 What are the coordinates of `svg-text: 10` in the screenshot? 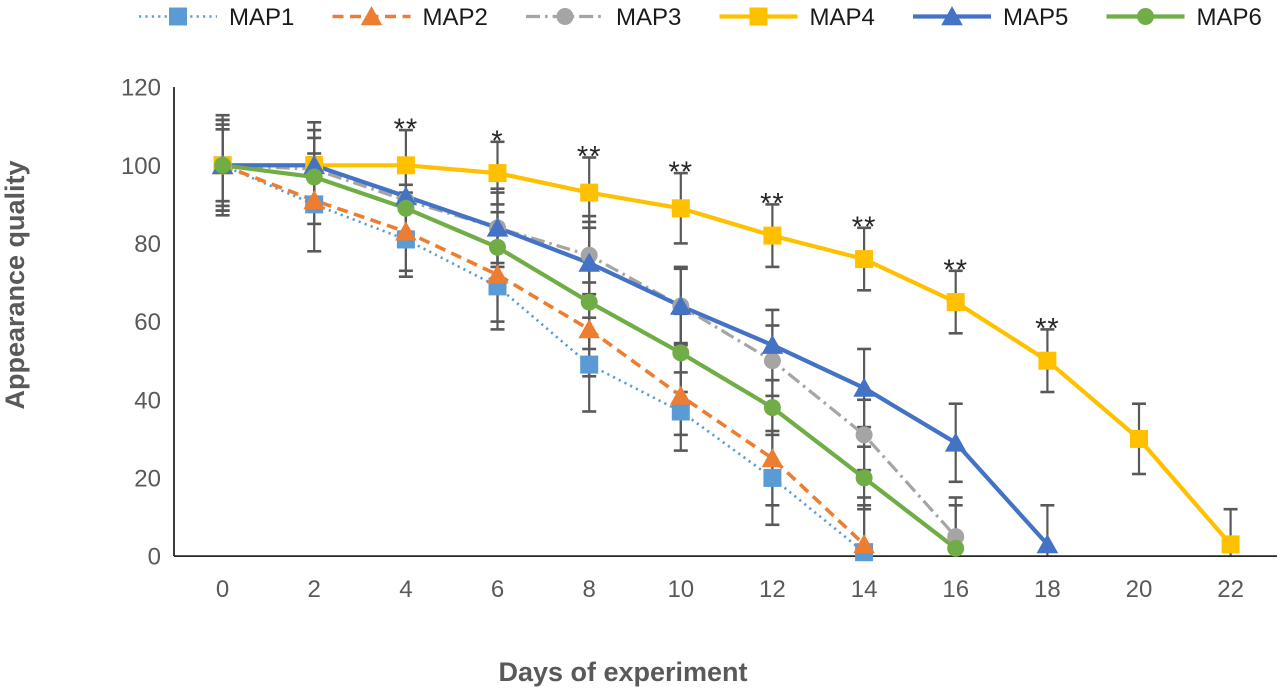 It's located at (680, 589).